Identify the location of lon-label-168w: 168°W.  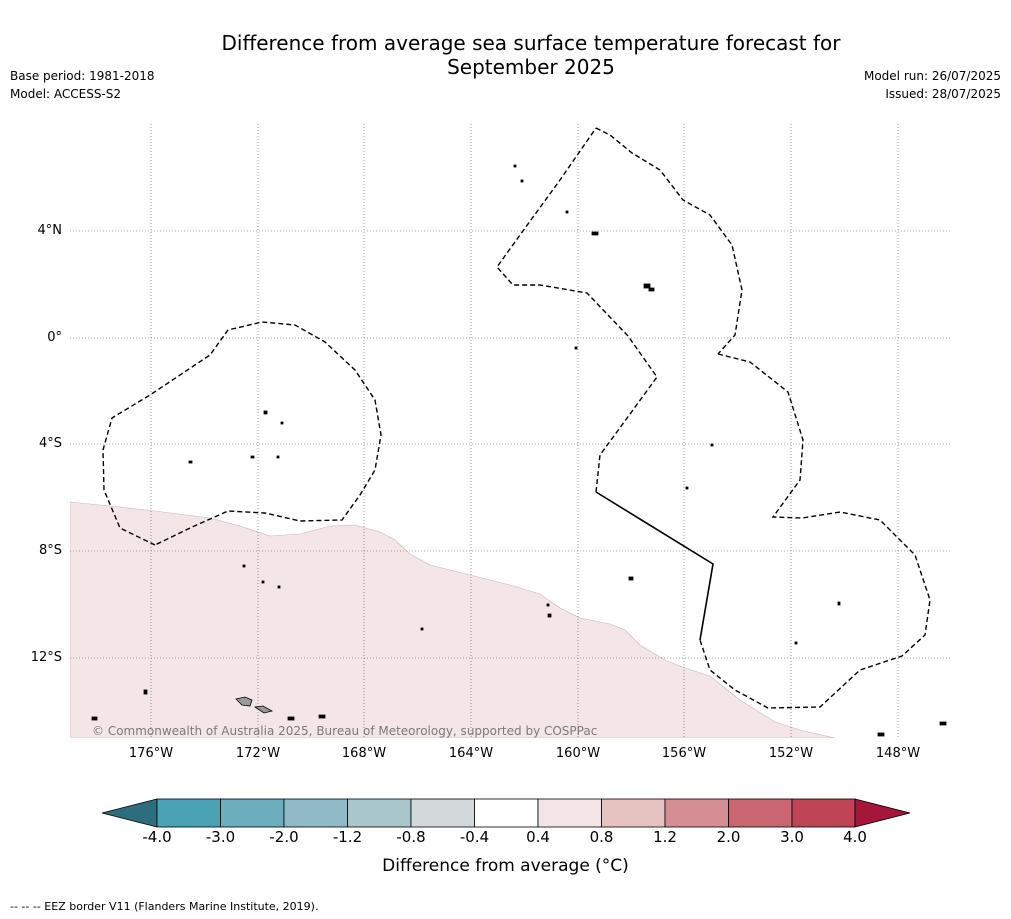
(364, 753).